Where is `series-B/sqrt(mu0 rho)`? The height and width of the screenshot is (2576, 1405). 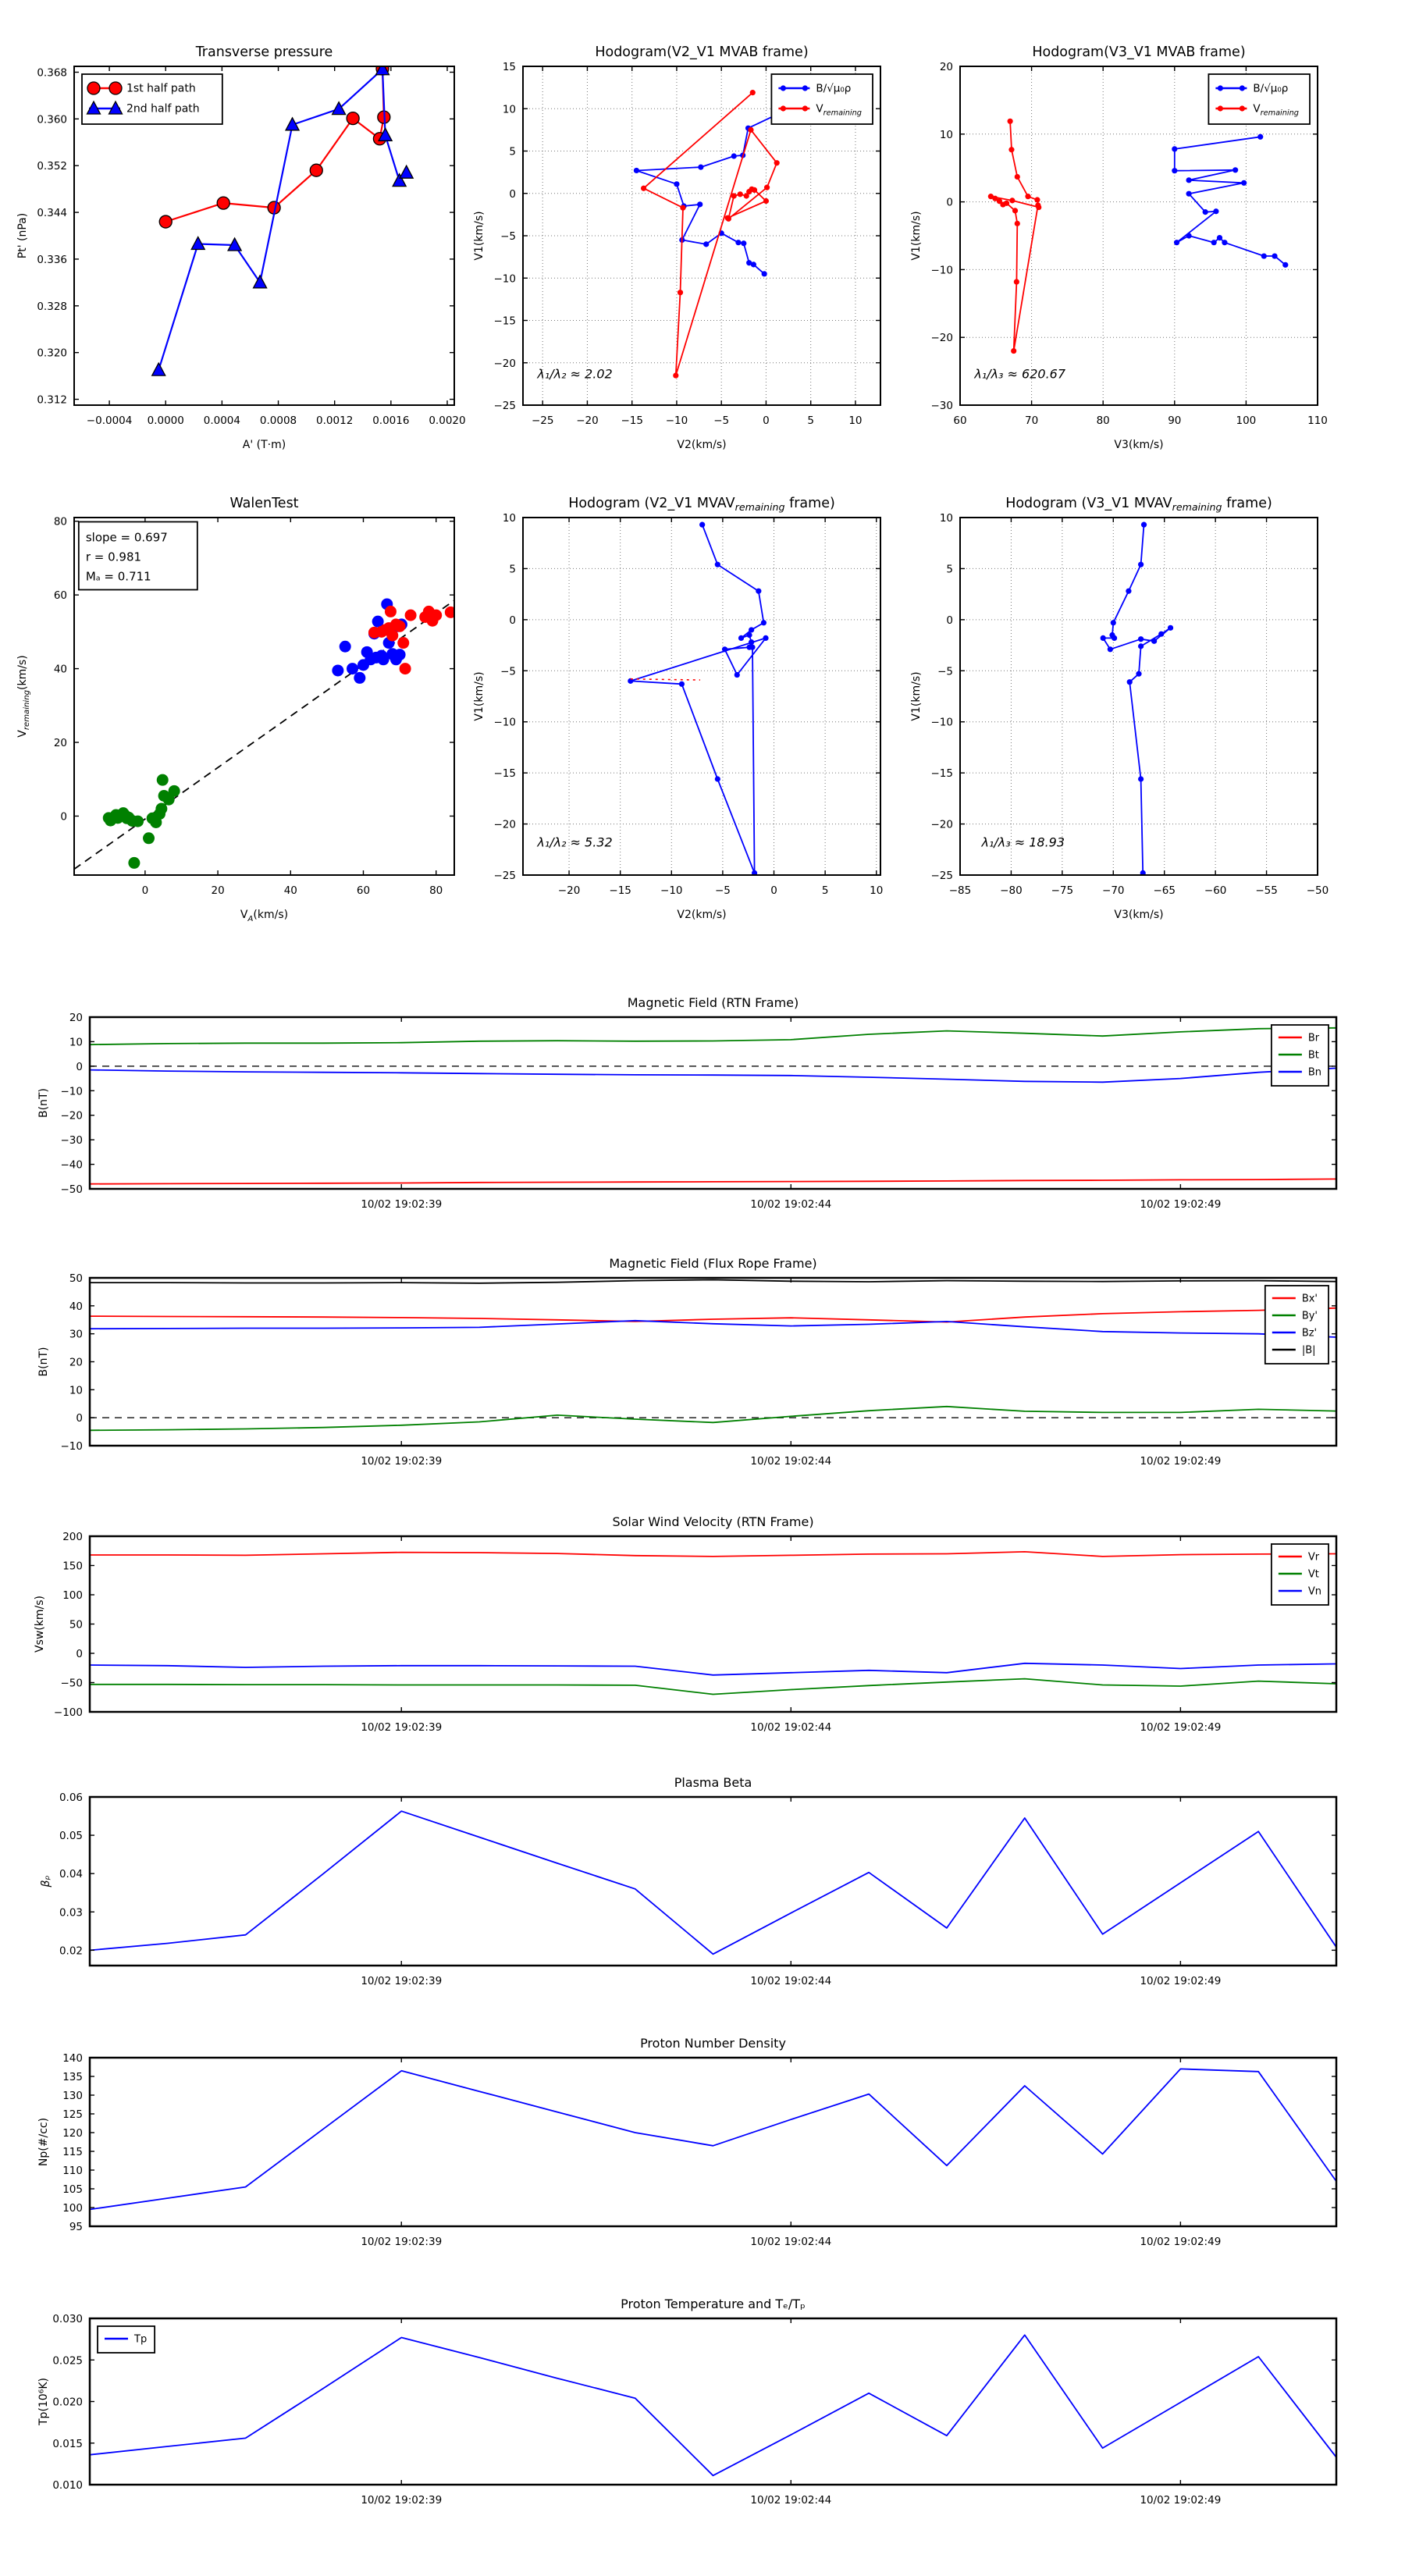
series-B/sqrt(mu0 rho) is located at coordinates (1230, 200).